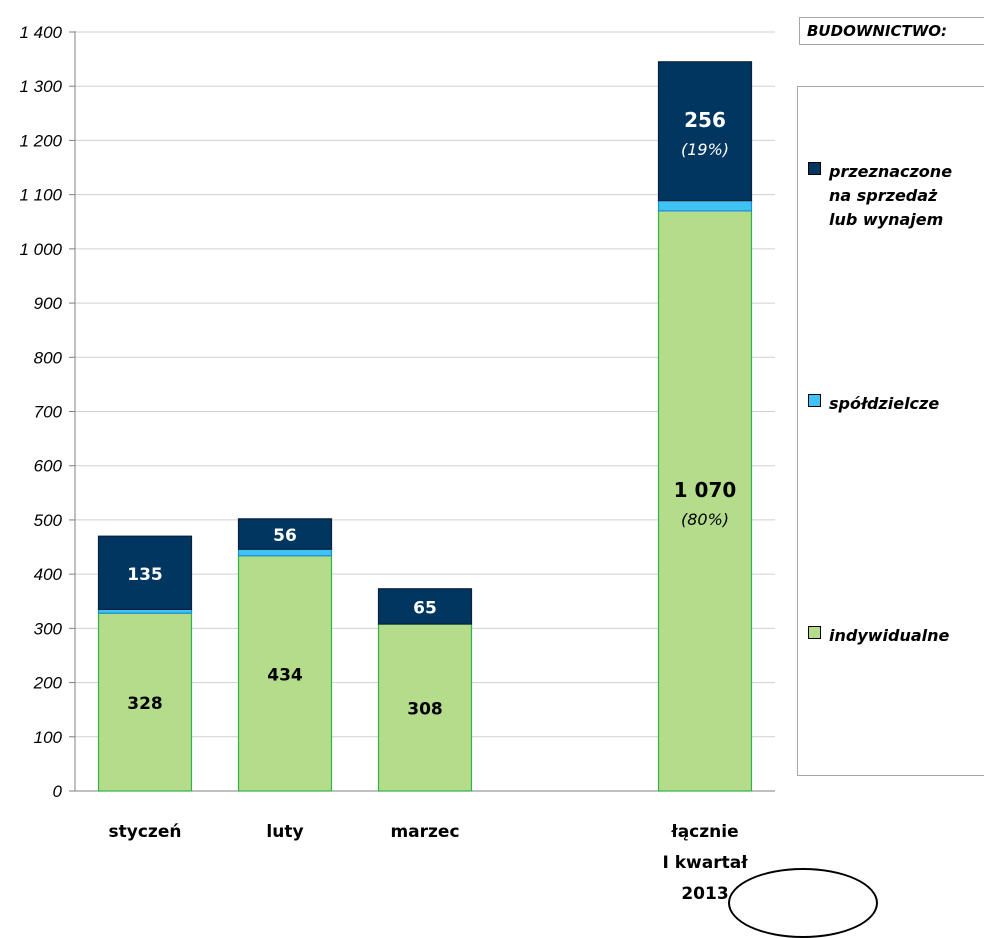  What do you see at coordinates (48, 412) in the screenshot?
I see `y-tick-label: 700` at bounding box center [48, 412].